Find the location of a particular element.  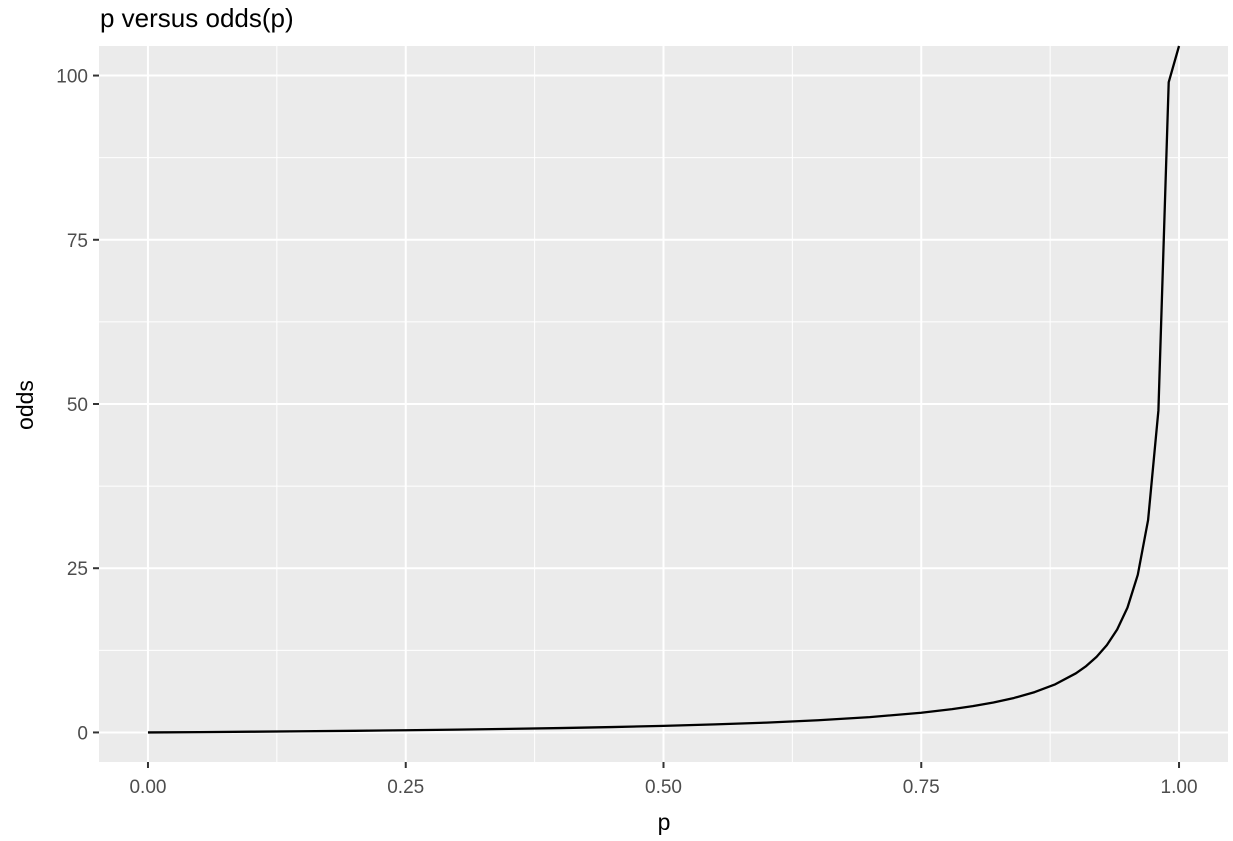

y-tick-label: 75 is located at coordinates (77, 241).